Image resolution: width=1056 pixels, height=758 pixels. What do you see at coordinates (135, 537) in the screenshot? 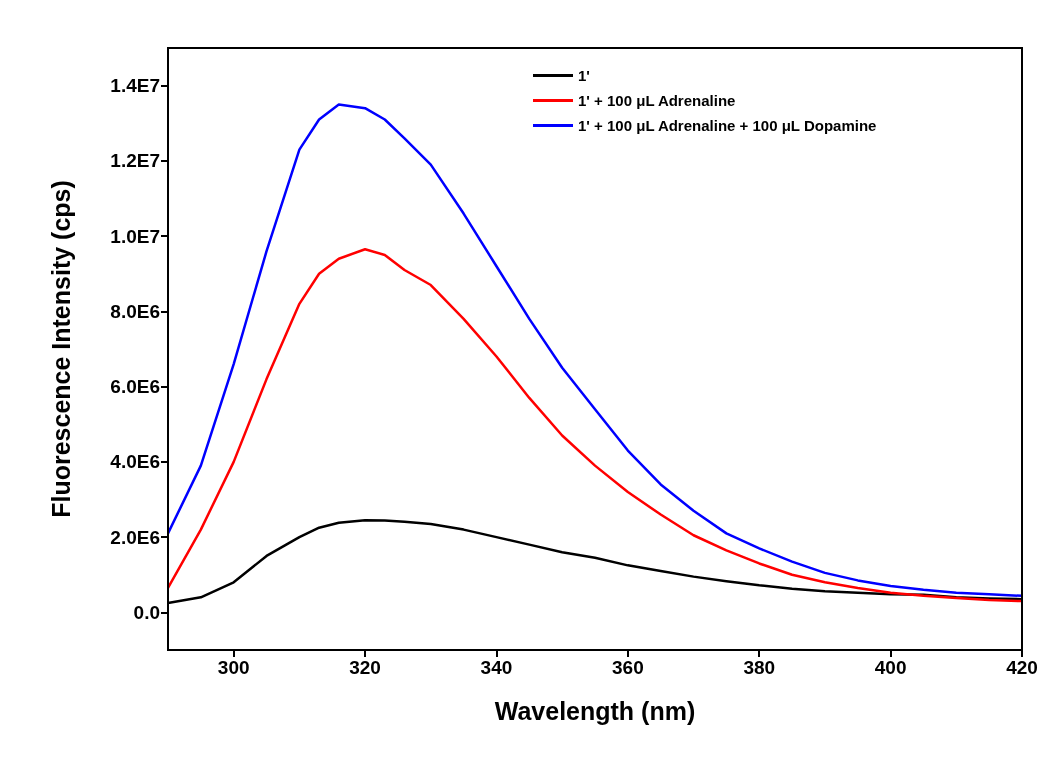
I see `y-tick-label: 2.0E6` at bounding box center [135, 537].